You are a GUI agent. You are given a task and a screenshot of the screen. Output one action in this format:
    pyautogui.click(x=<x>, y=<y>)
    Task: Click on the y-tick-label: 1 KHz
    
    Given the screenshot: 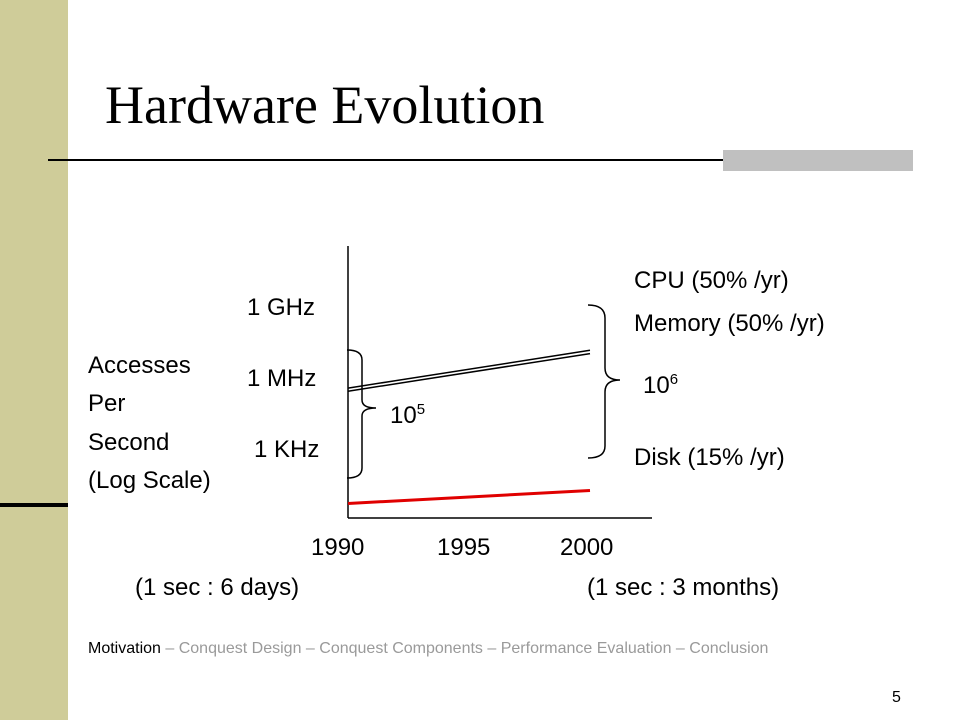 What is the action you would take?
    pyautogui.click(x=287, y=449)
    